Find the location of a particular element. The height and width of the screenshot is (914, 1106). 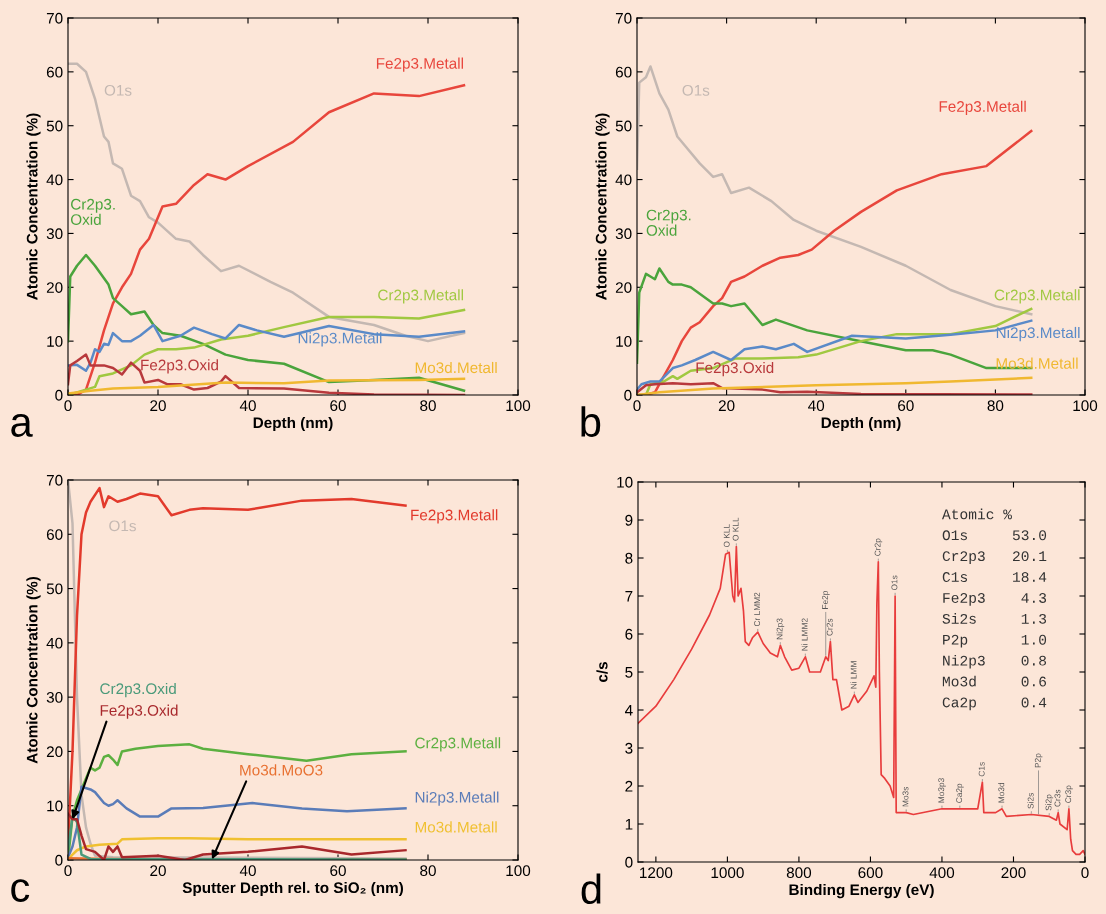

y-tick-label: 3 is located at coordinates (629, 748).